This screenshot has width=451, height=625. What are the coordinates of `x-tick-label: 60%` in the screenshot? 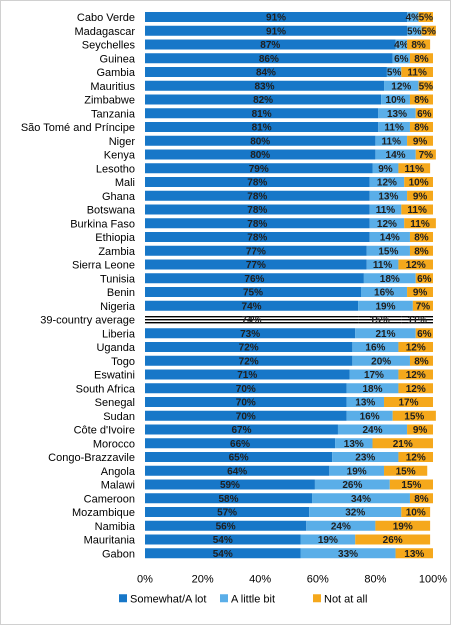 It's located at (318, 579).